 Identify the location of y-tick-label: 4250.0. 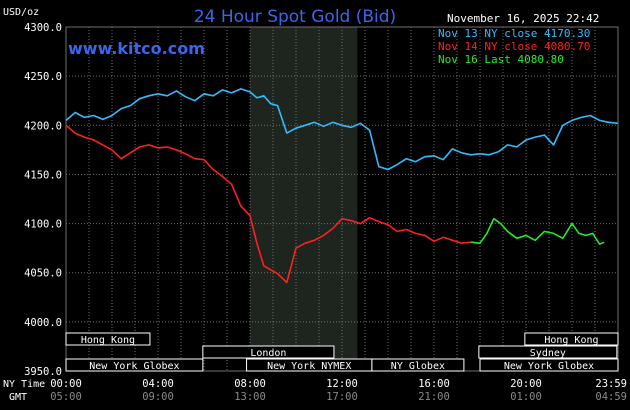
(43, 77).